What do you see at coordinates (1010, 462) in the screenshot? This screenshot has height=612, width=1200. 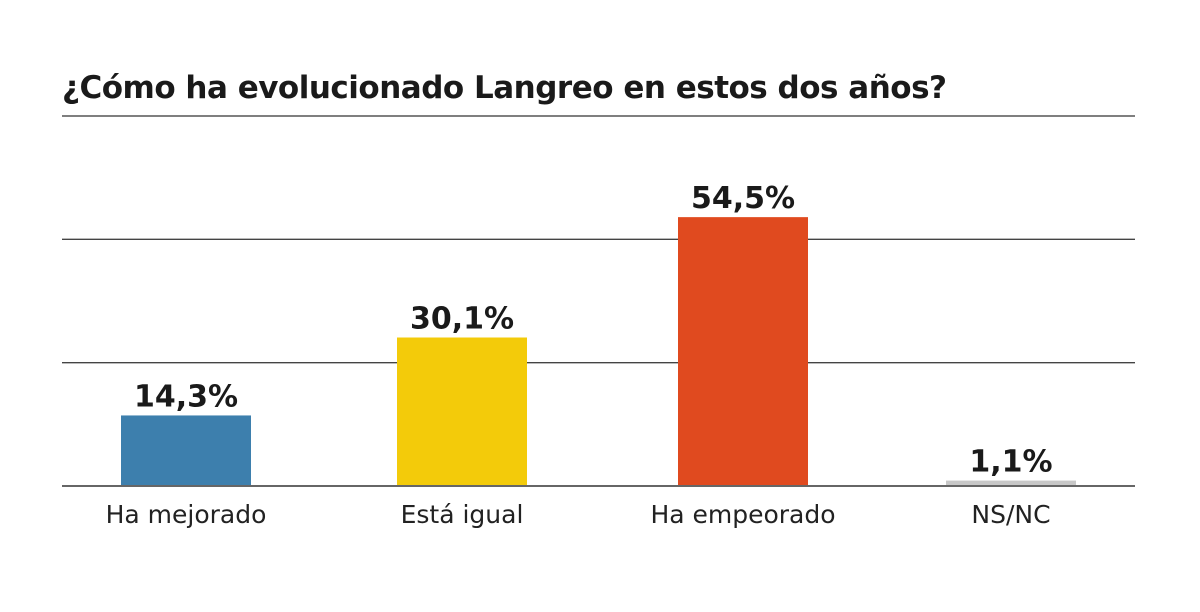 I see `data-label: 1,1%` at bounding box center [1010, 462].